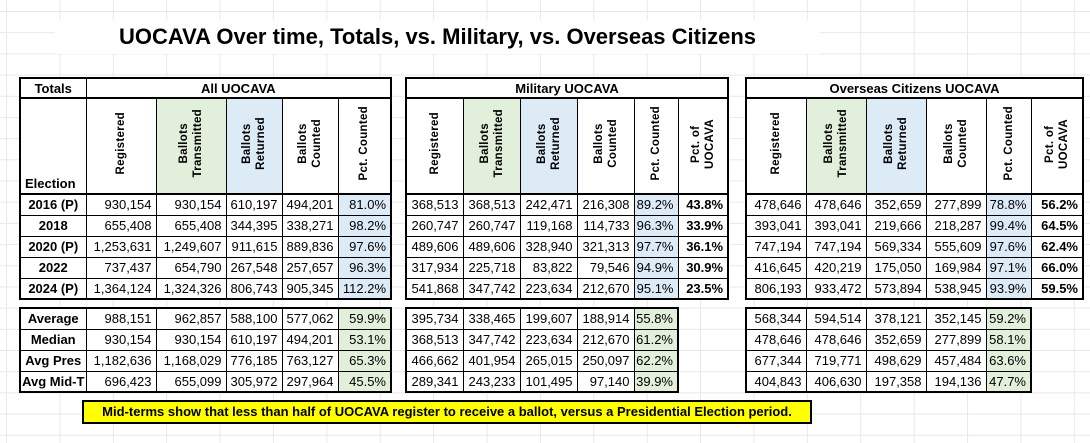 The width and height of the screenshot is (1090, 443). What do you see at coordinates (914, 88) in the screenshot?
I see `section-banner: Overseas Citizens UOCAVA` at bounding box center [914, 88].